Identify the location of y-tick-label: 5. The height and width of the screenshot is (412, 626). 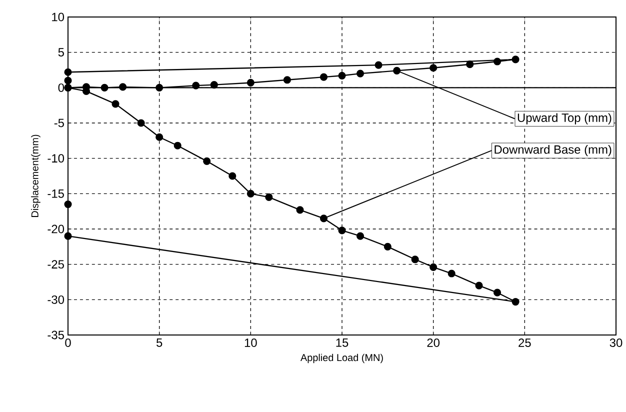
(61, 52).